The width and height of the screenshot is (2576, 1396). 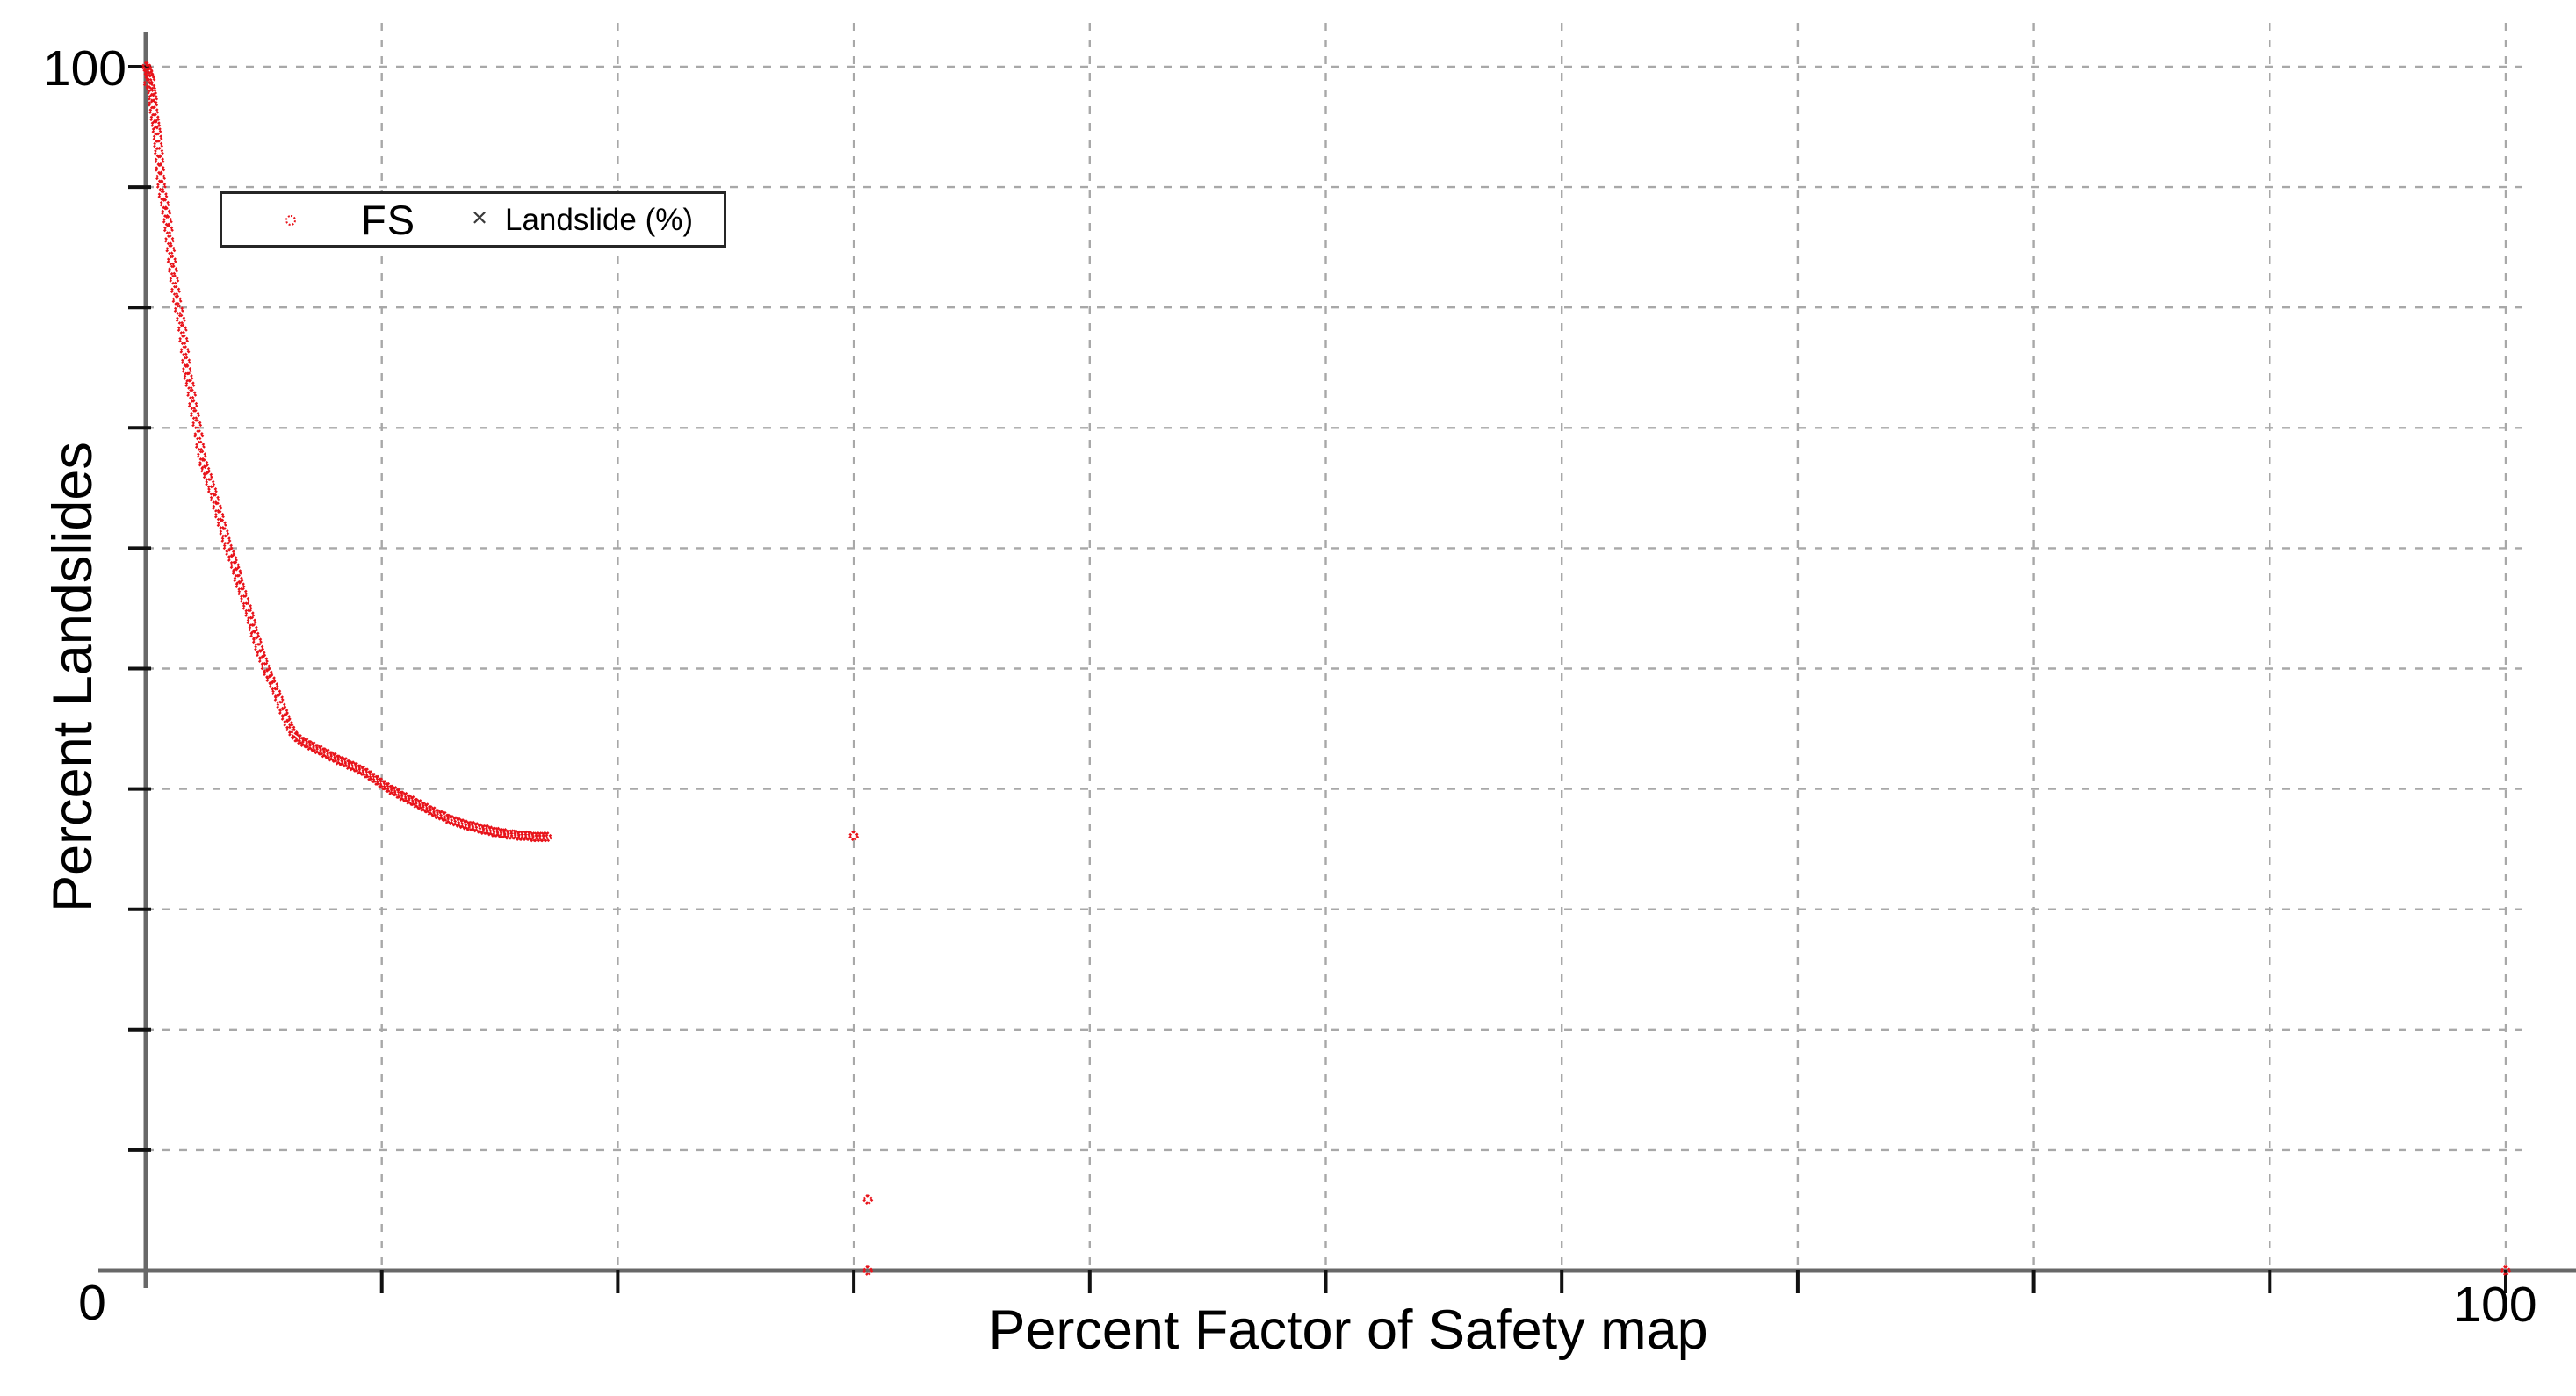 I want to click on legend-landslide-label: Landslide (%), so click(x=599, y=220).